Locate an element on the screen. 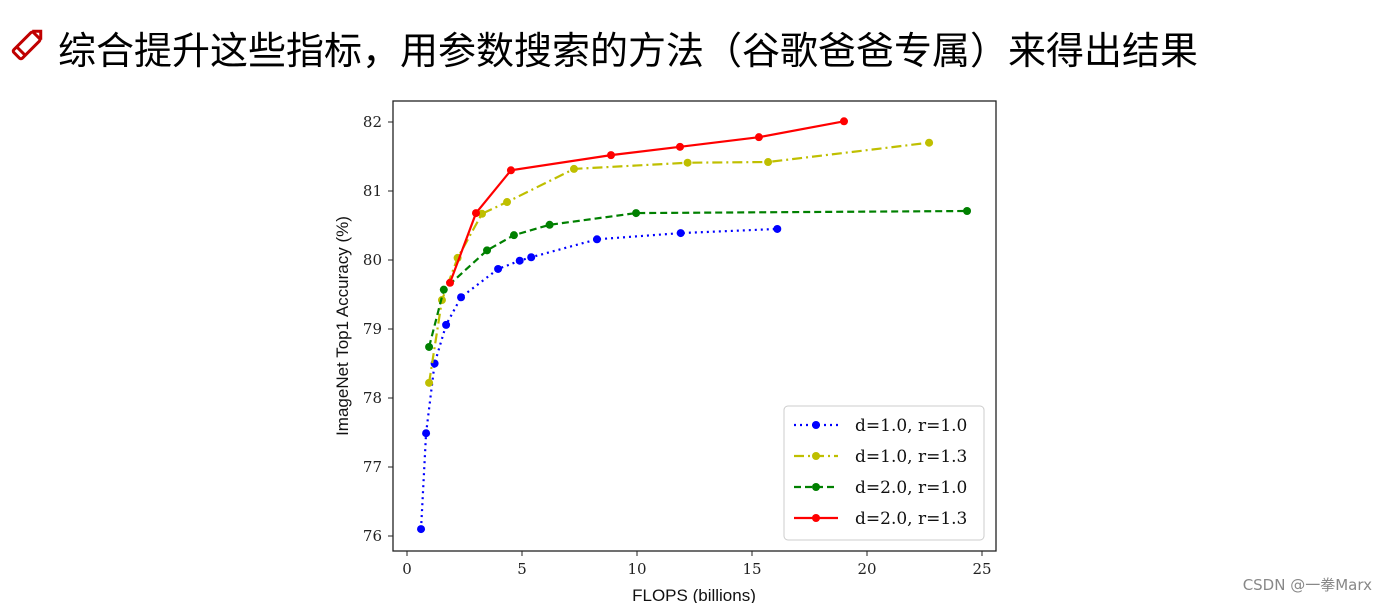 Image resolution: width=1388 pixels, height=603 pixels. y-tick-label: 78 is located at coordinates (372, 398).